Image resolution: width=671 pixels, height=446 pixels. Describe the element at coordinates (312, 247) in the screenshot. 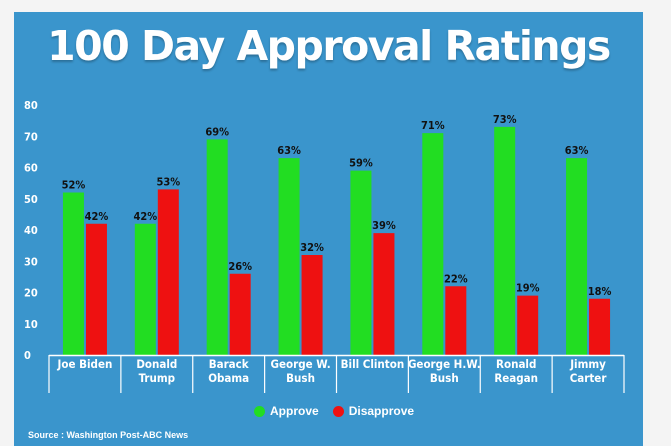

I see `data-label-disapprove: 32%` at that location.